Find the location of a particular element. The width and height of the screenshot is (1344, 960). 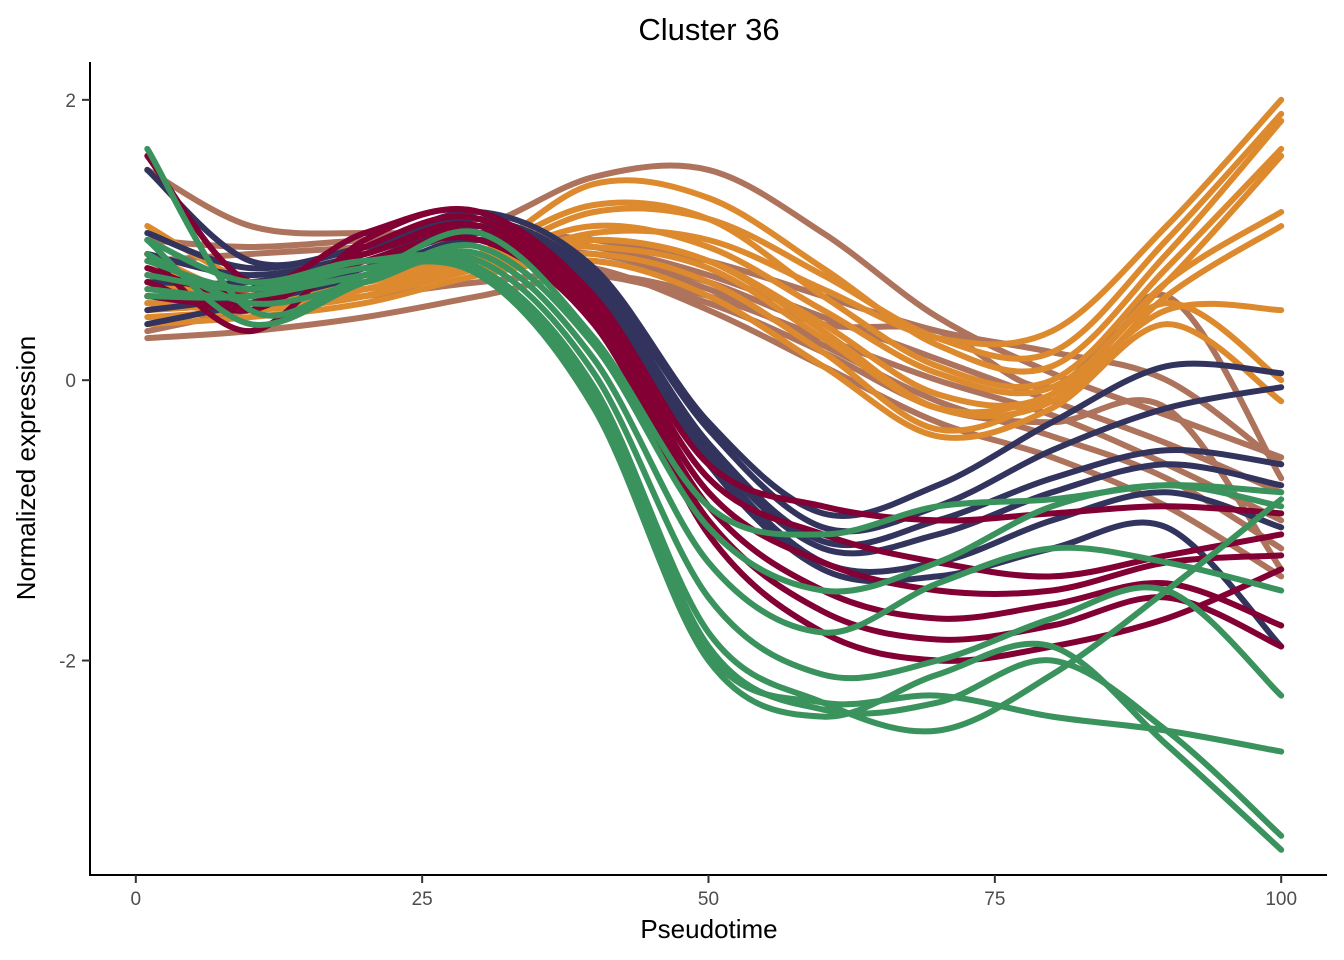

x-tick-label: 50 is located at coordinates (708, 899).